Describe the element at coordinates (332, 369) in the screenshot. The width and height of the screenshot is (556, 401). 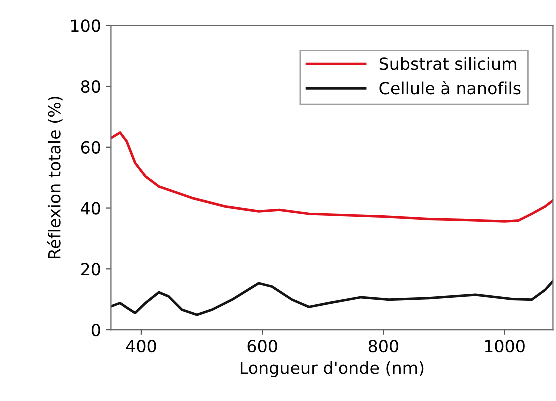
I see `x-axis-title: Longueur d'onde (nm)` at that location.